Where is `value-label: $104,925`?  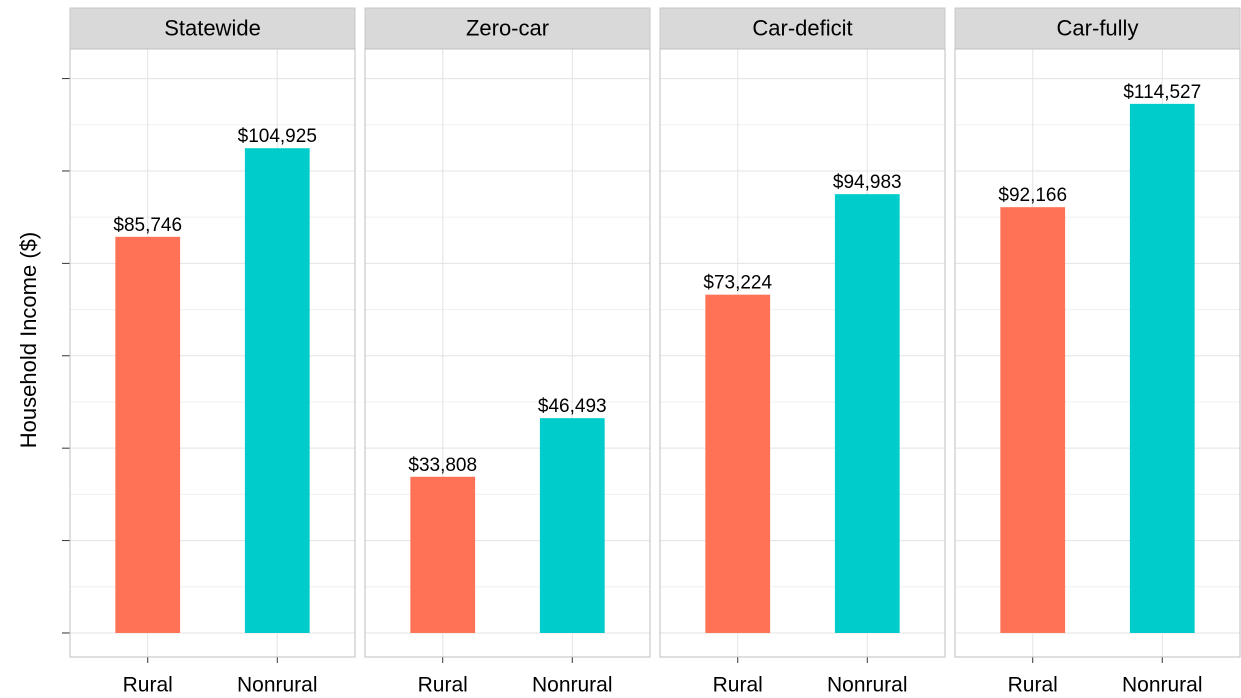
value-label: $104,925 is located at coordinates (277, 136).